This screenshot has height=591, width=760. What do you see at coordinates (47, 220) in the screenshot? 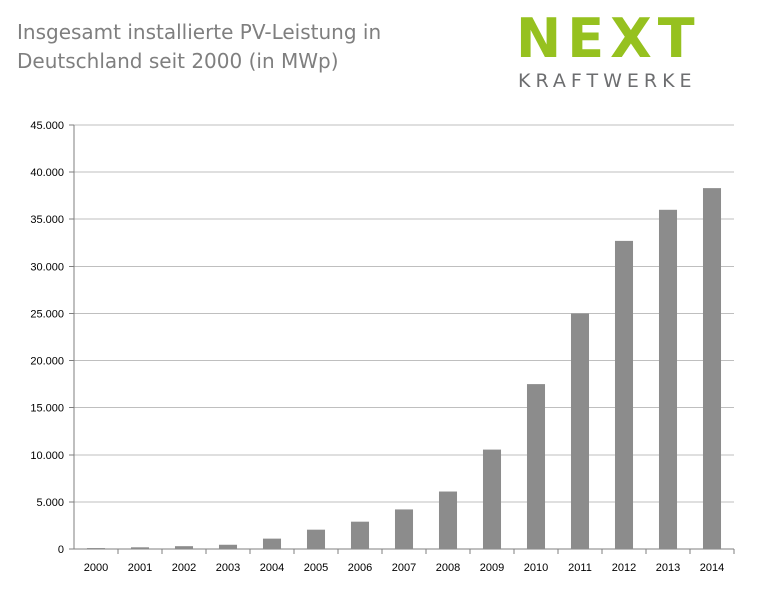
I see `y-tick-label: 35.000` at bounding box center [47, 220].